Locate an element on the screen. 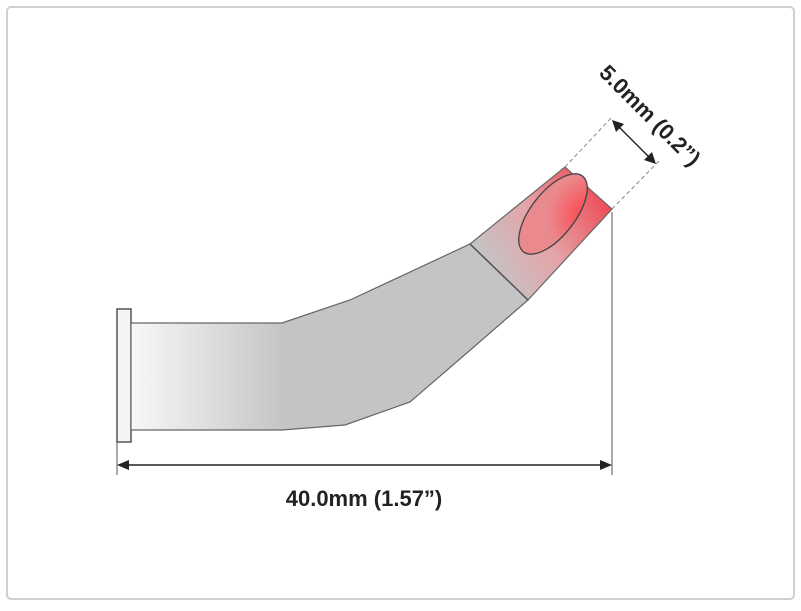 The width and height of the screenshot is (801, 611). tip-flange is located at coordinates (124, 375).